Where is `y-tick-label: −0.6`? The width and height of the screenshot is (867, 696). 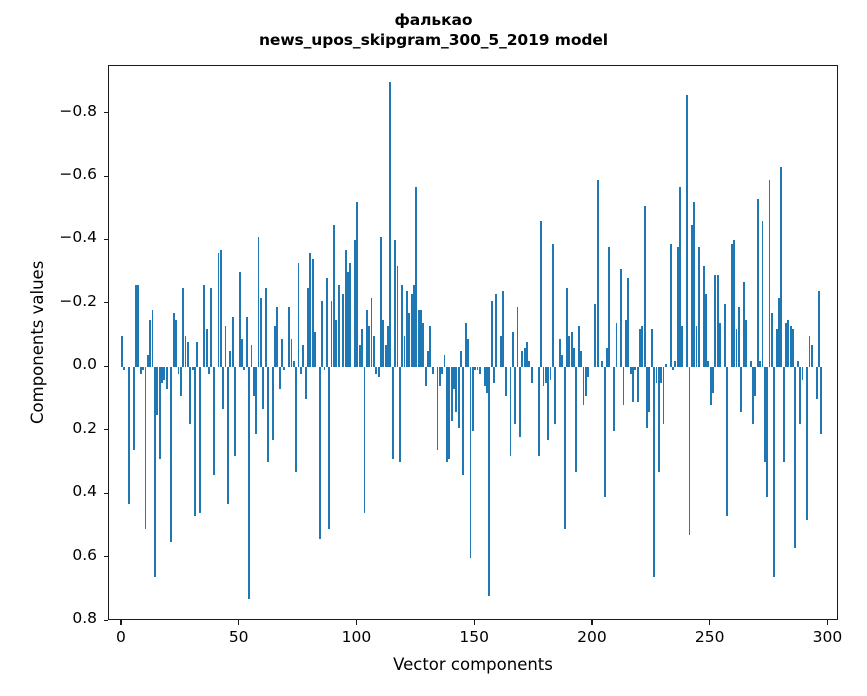 y-tick-label: −0.6 is located at coordinates (78, 174).